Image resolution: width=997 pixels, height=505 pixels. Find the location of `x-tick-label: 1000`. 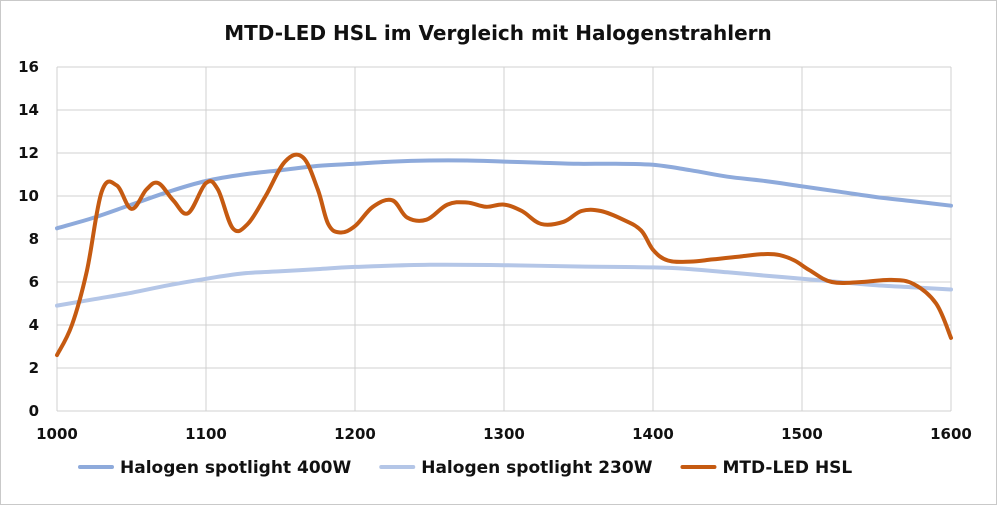

x-tick-label: 1000 is located at coordinates (57, 434).